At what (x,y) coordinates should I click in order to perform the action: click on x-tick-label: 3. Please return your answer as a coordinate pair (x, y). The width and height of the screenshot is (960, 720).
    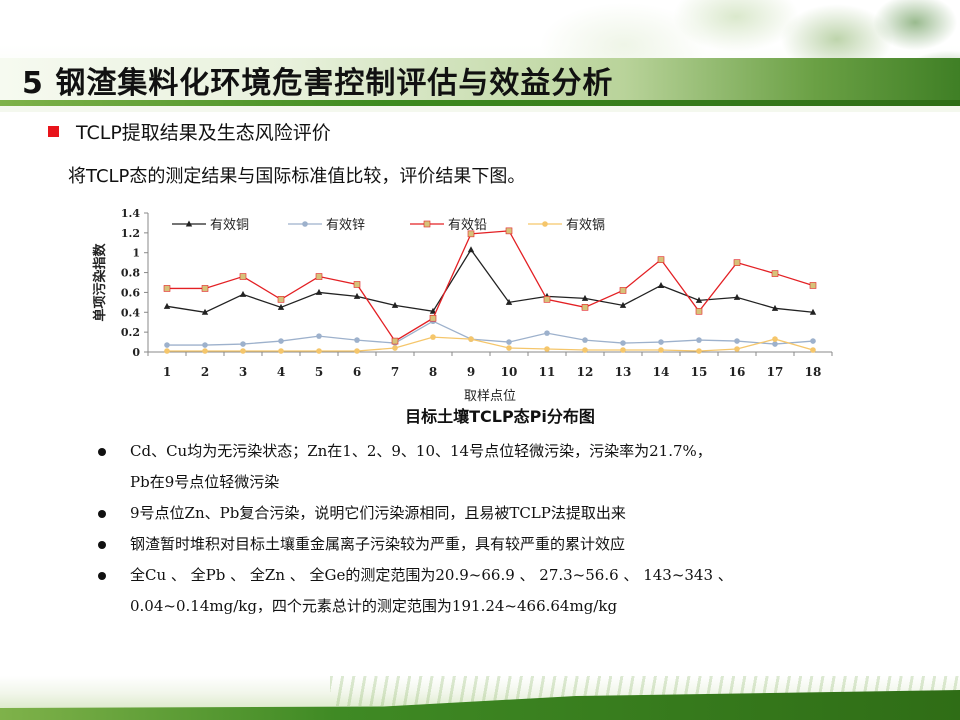
    Looking at the image, I should click on (243, 372).